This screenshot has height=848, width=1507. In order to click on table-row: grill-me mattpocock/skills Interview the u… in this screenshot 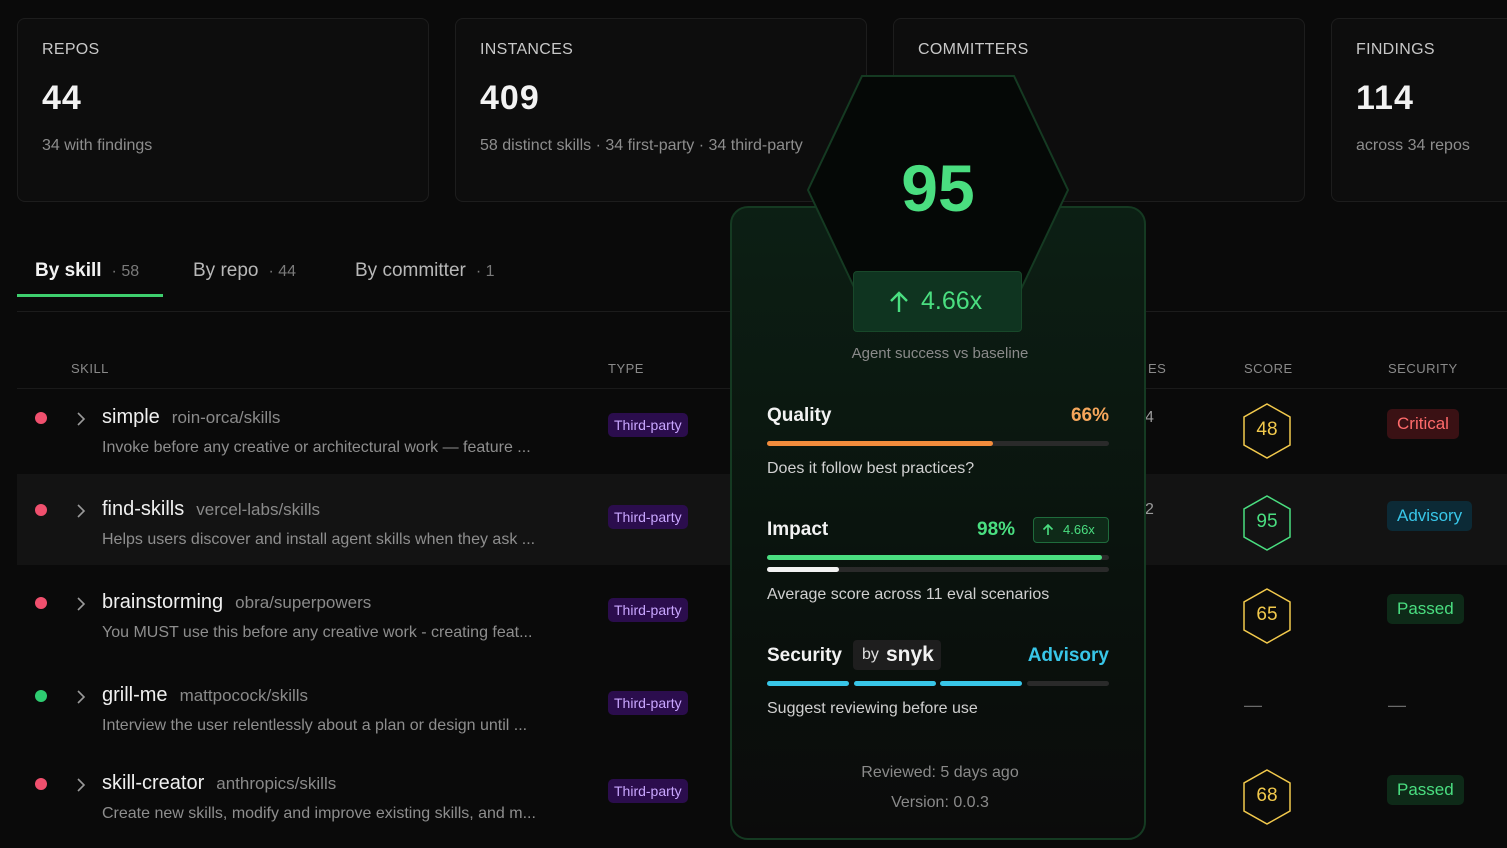, I will do `click(762, 705)`.